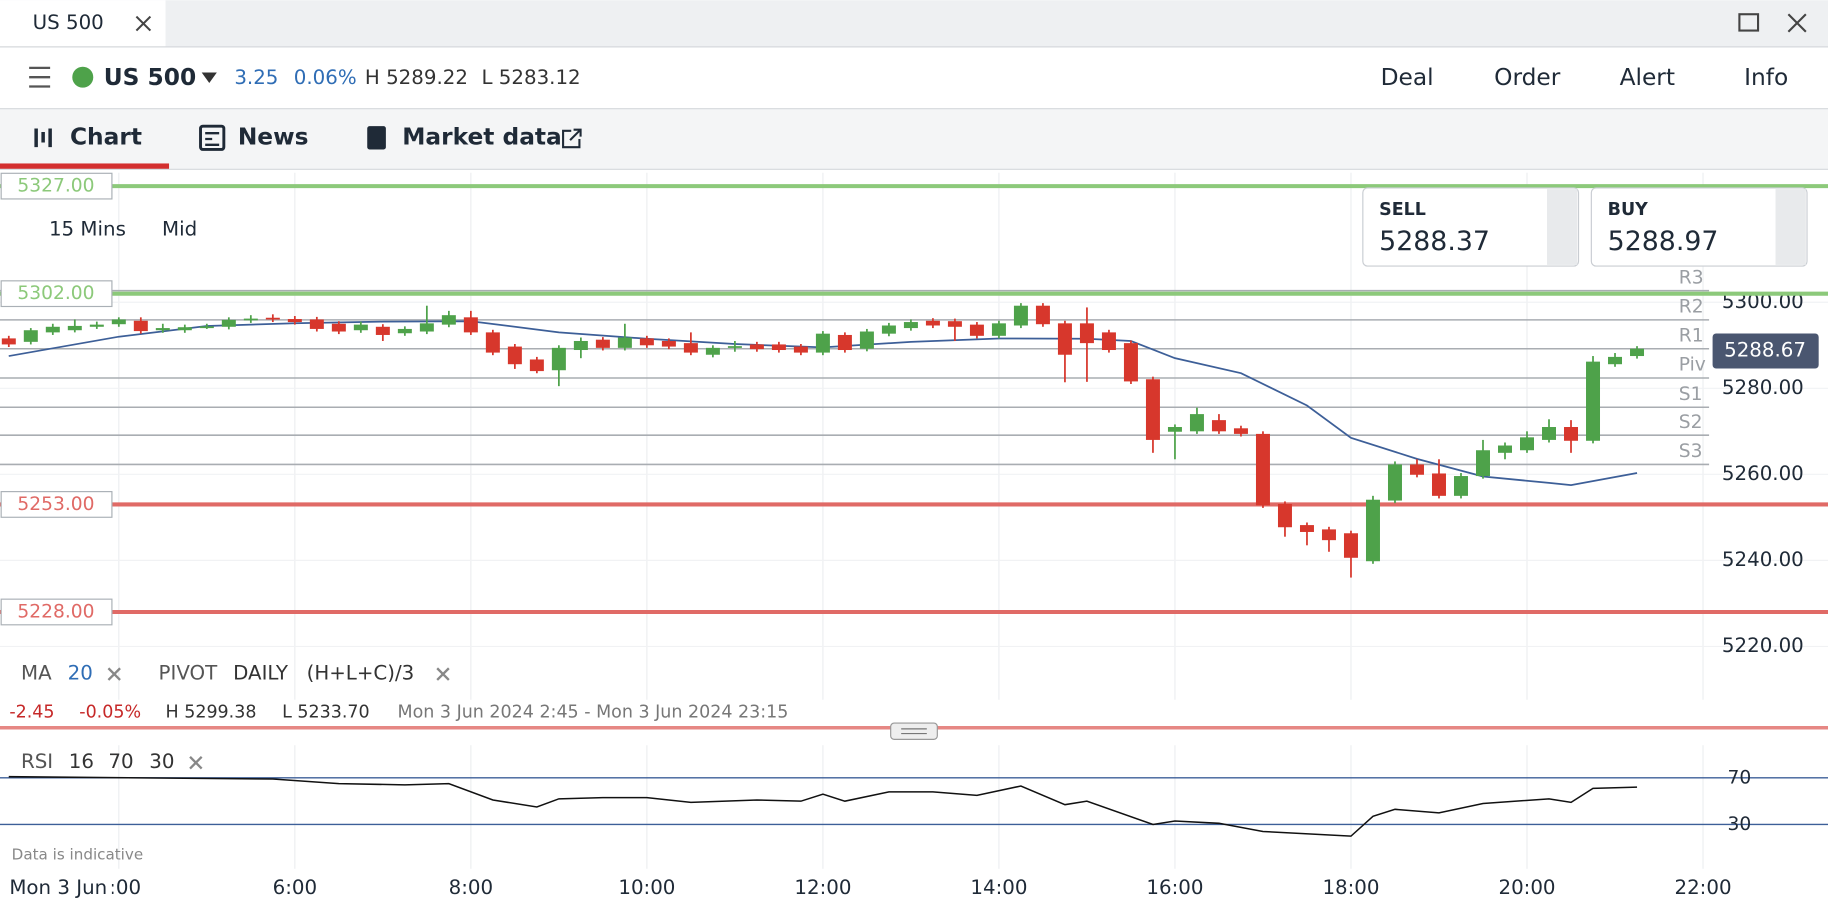 The height and width of the screenshot is (904, 1828). Describe the element at coordinates (83, 77) in the screenshot. I see `status-dot` at that location.